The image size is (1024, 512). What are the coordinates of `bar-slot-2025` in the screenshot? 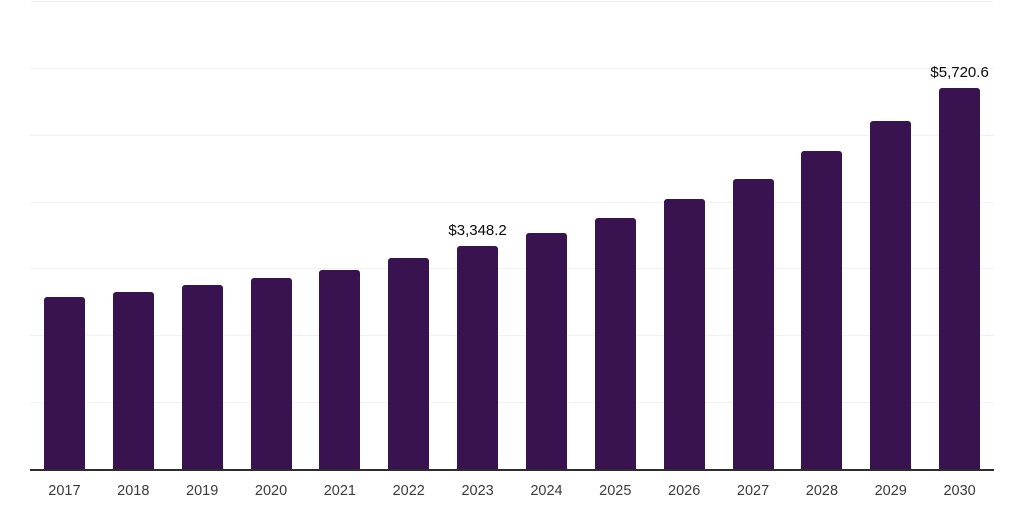 It's located at (615, 236).